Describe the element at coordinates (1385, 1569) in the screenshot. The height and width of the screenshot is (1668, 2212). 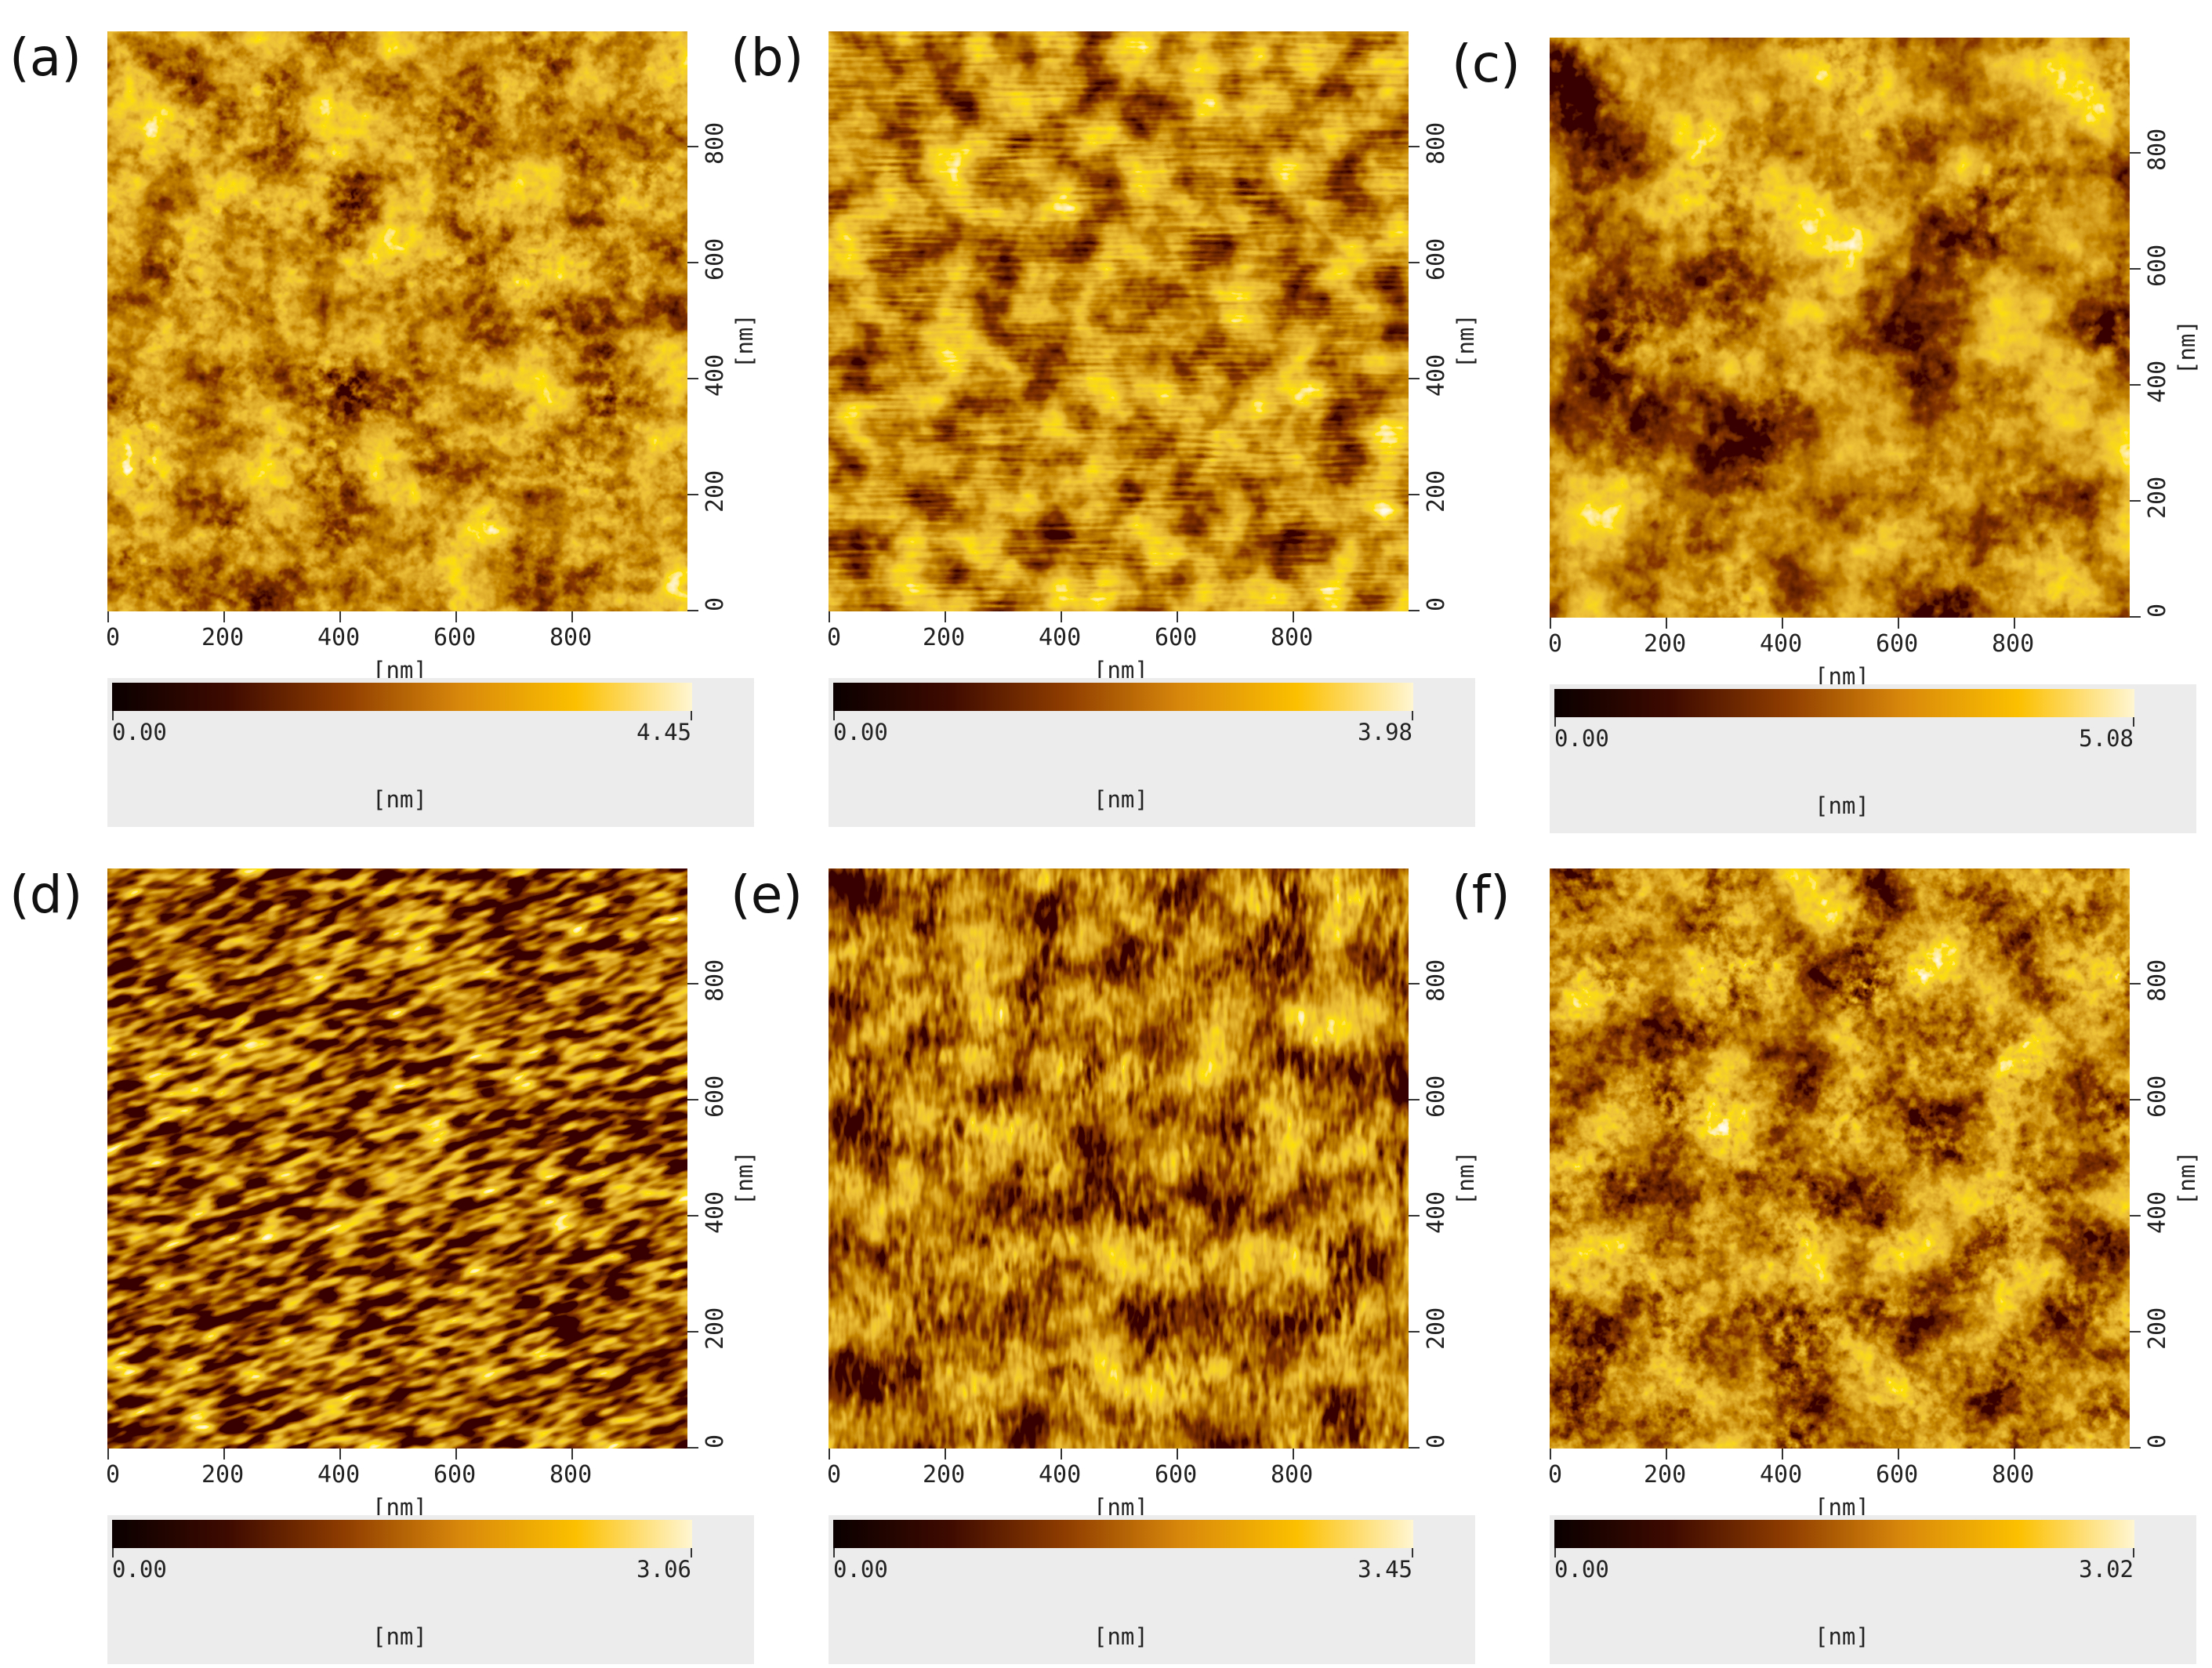
I see `colorbar-max: 3.45` at that location.